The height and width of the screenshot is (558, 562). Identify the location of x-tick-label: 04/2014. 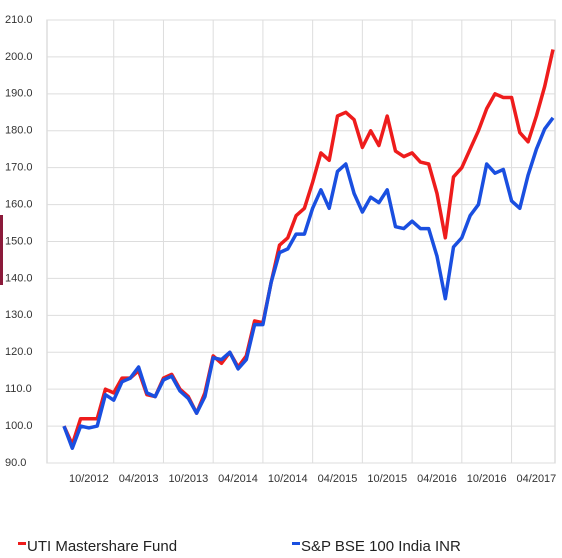
(238, 479).